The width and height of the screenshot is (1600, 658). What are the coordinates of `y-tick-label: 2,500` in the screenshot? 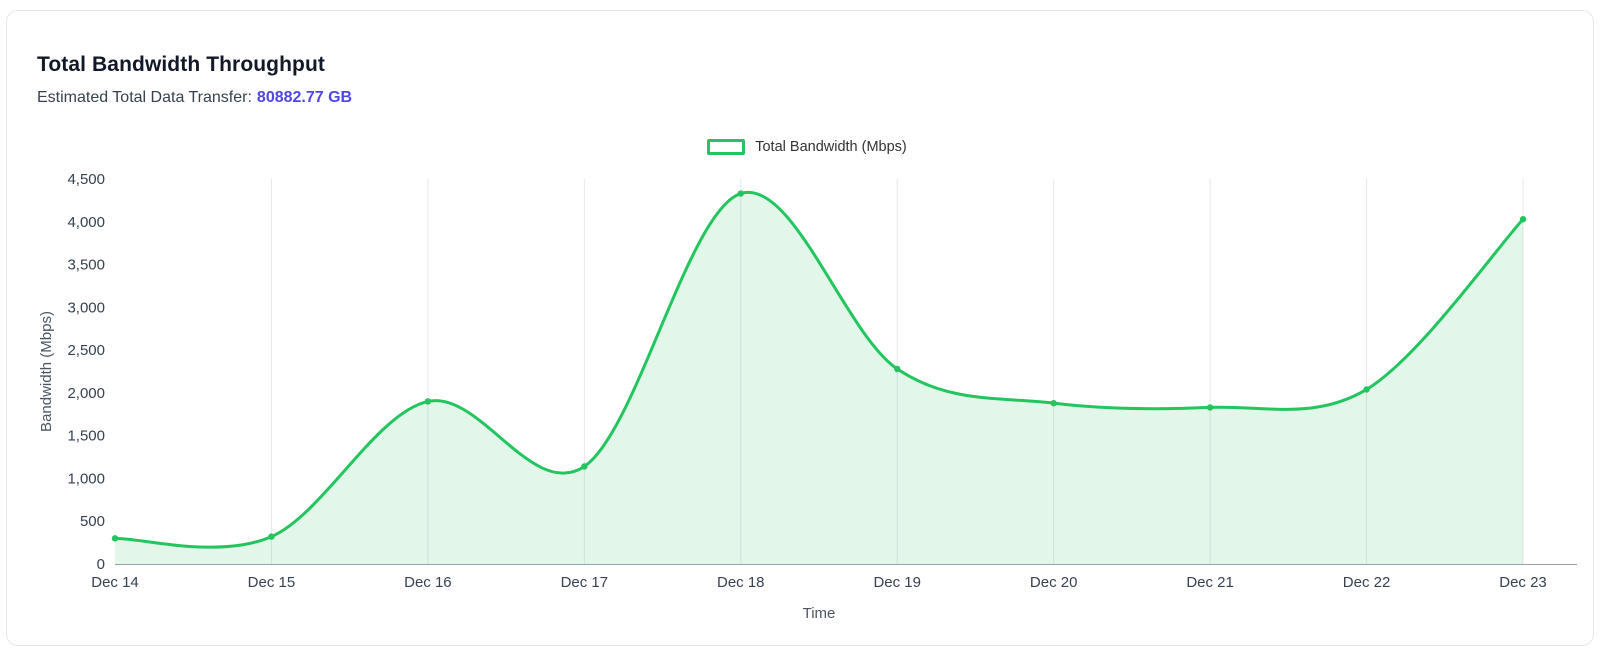 It's located at (86, 350).